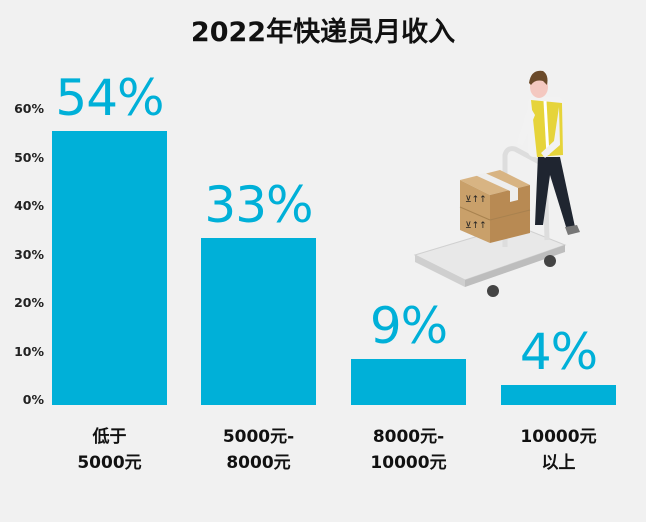 The height and width of the screenshot is (522, 646). What do you see at coordinates (109, 437) in the screenshot?
I see `x-category-line: 低于` at bounding box center [109, 437].